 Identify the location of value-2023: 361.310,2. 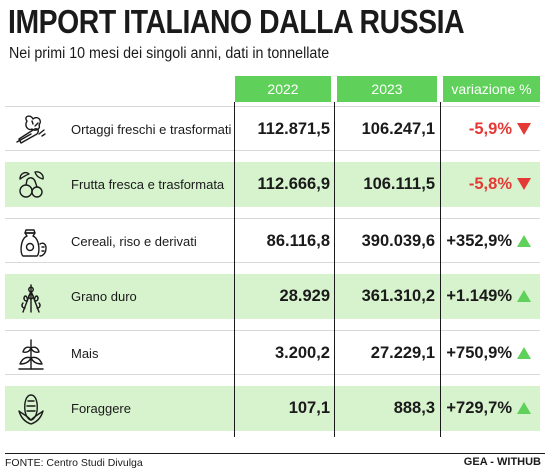
(398, 296).